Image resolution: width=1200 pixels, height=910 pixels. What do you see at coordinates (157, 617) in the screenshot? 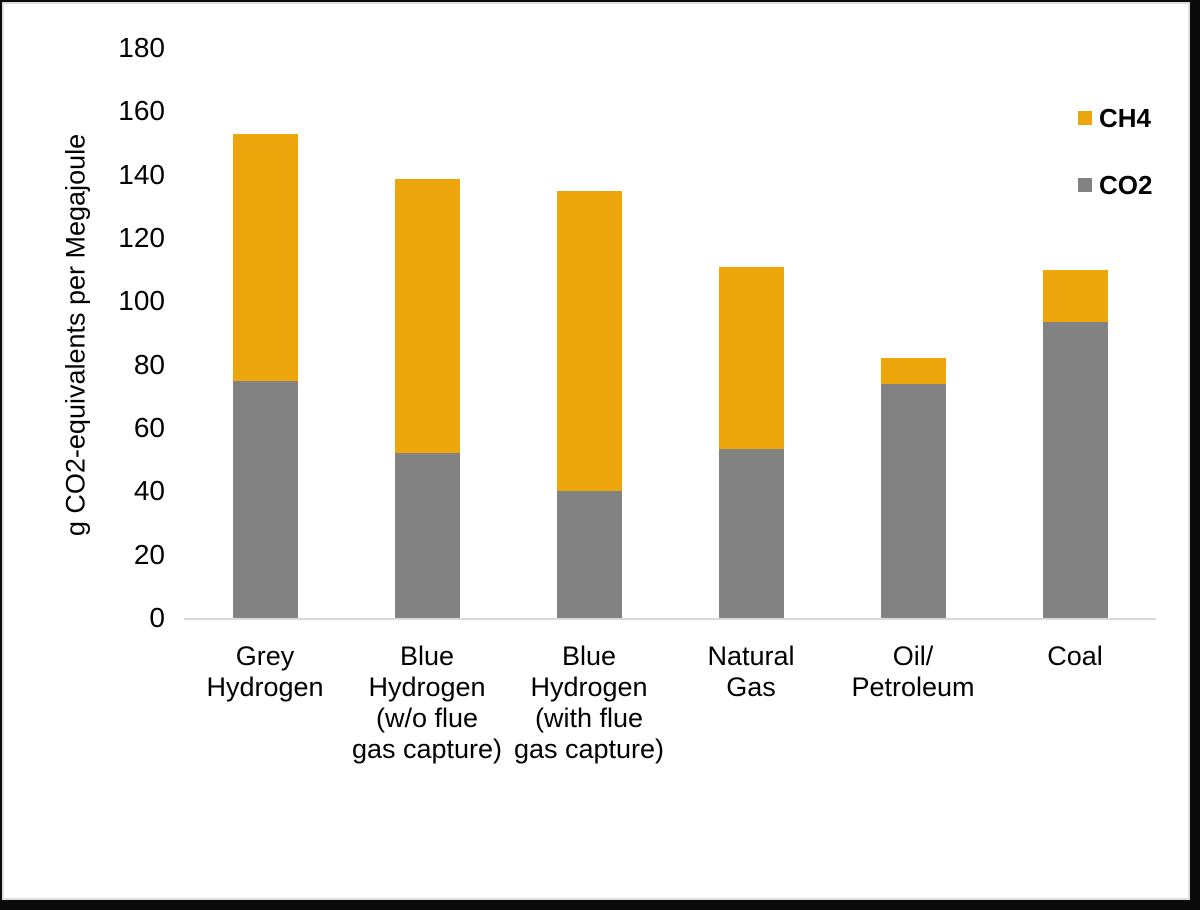
I see `y-tick-label-0: 0` at bounding box center [157, 617].